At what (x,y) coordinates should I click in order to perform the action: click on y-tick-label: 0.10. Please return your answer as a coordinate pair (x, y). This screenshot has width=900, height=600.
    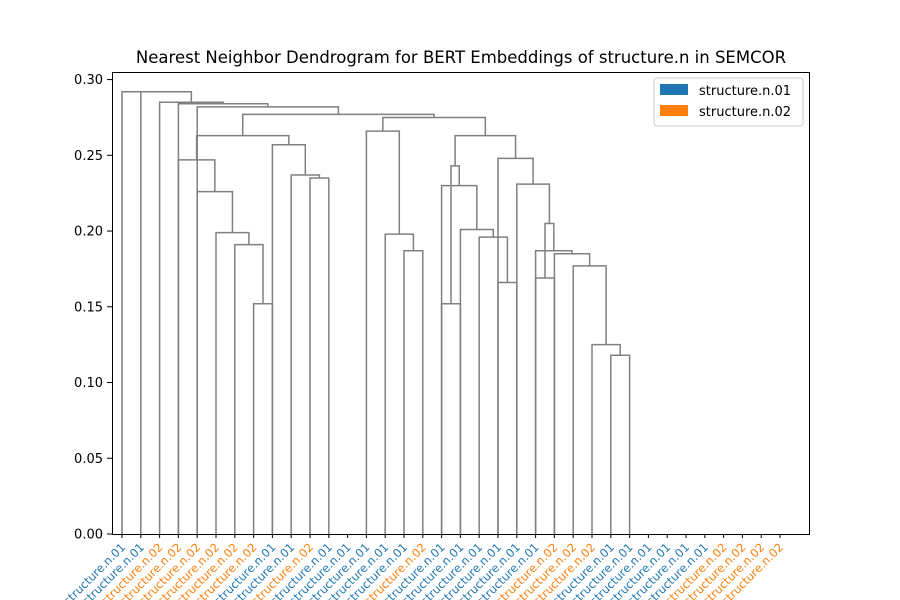
    Looking at the image, I should click on (88, 383).